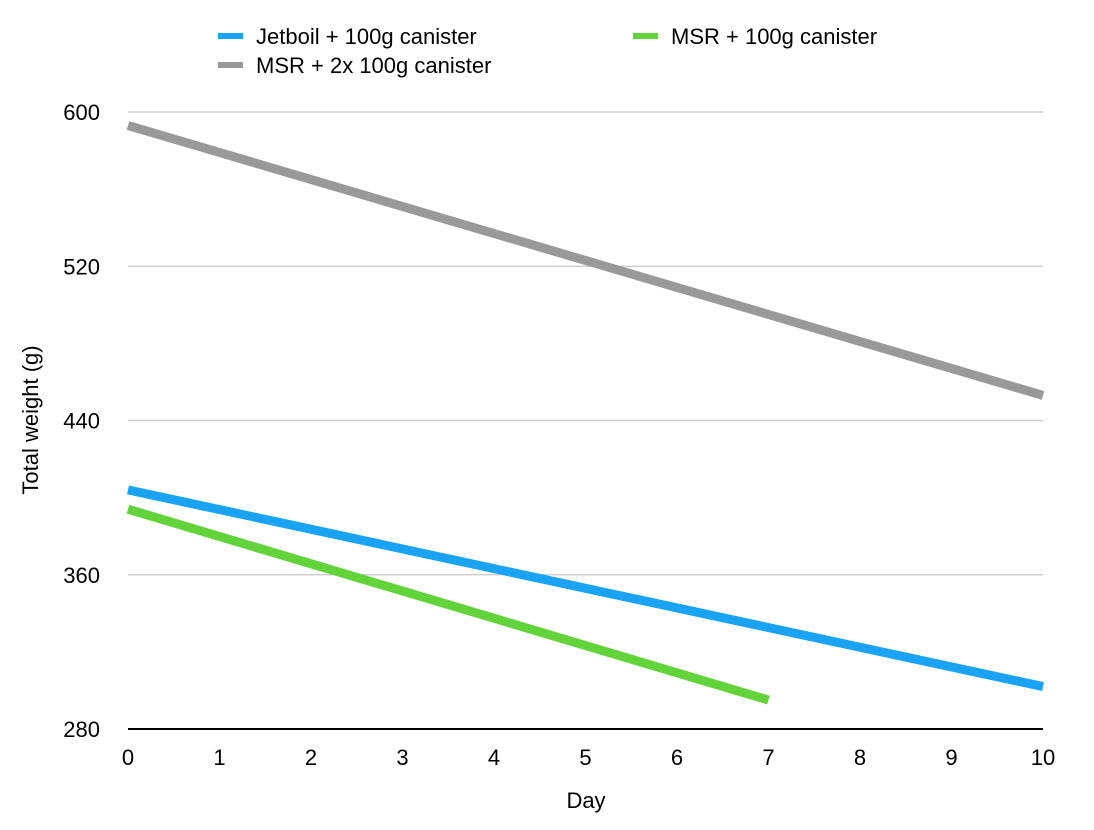 This screenshot has width=1094, height=830. What do you see at coordinates (768, 757) in the screenshot?
I see `x-tick-label: 7` at bounding box center [768, 757].